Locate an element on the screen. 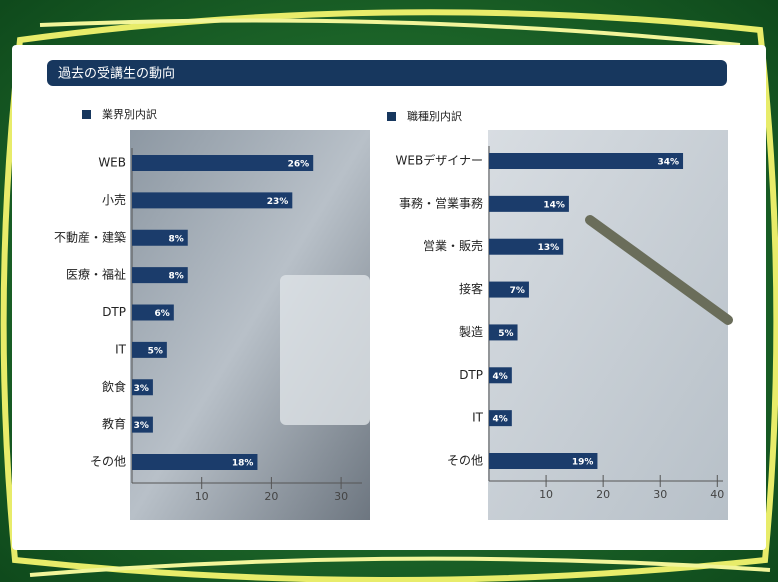  value-label: 13% is located at coordinates (549, 248).